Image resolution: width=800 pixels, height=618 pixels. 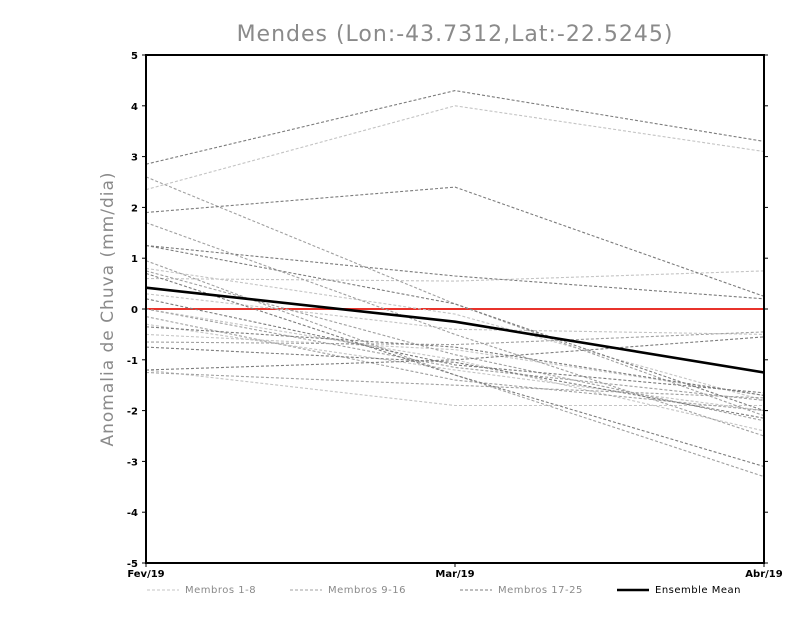 What do you see at coordinates (108, 308) in the screenshot?
I see `y-axis-label: Anomalia de Chuva (mm/dia)` at bounding box center [108, 308].